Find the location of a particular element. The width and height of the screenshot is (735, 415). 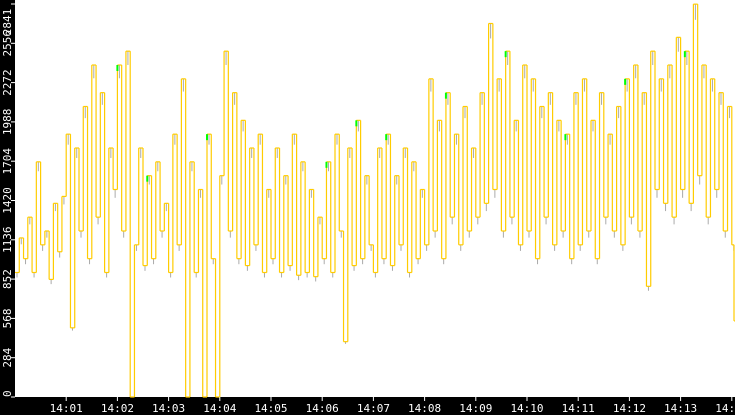

x-tick-label: 14:14 is located at coordinates (725, 408).